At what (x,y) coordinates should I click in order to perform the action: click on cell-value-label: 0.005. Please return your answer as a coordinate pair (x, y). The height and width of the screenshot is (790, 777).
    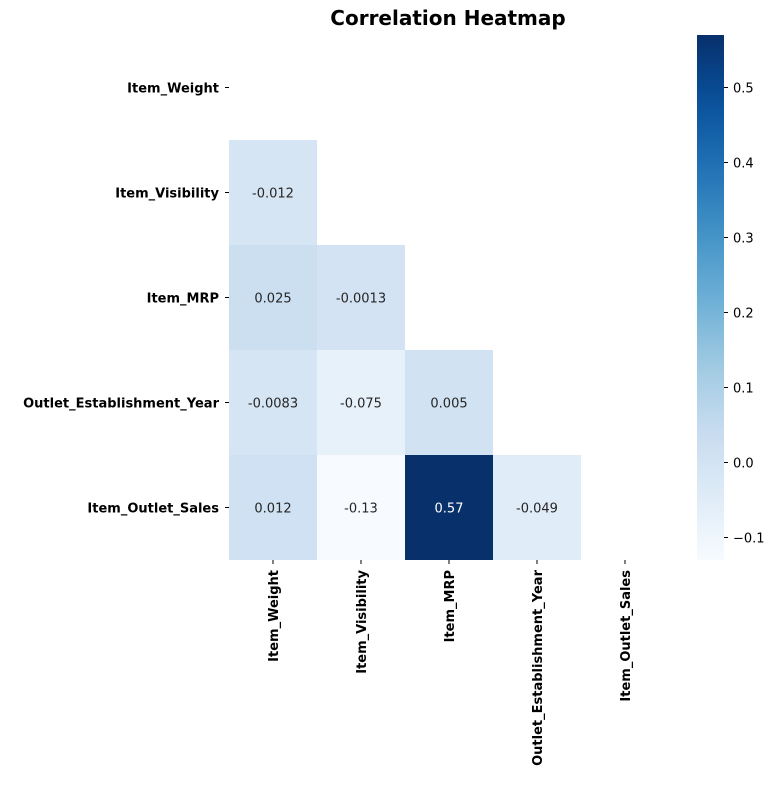
    Looking at the image, I should click on (448, 404).